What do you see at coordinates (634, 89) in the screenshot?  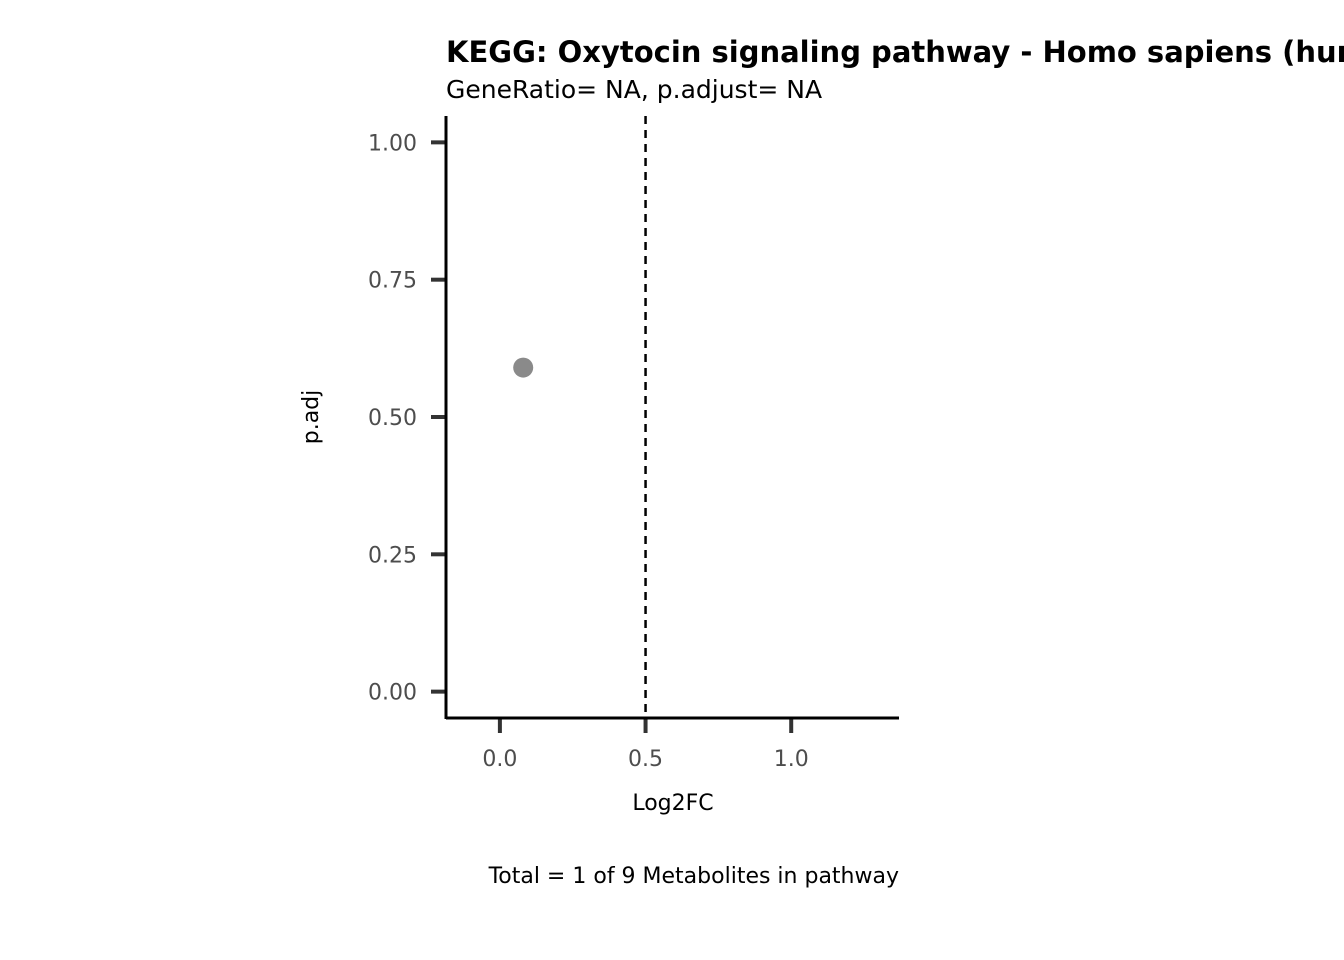 I see `chart-subtitle: GeneRatio= NA, p.adjust= NA` at bounding box center [634, 89].